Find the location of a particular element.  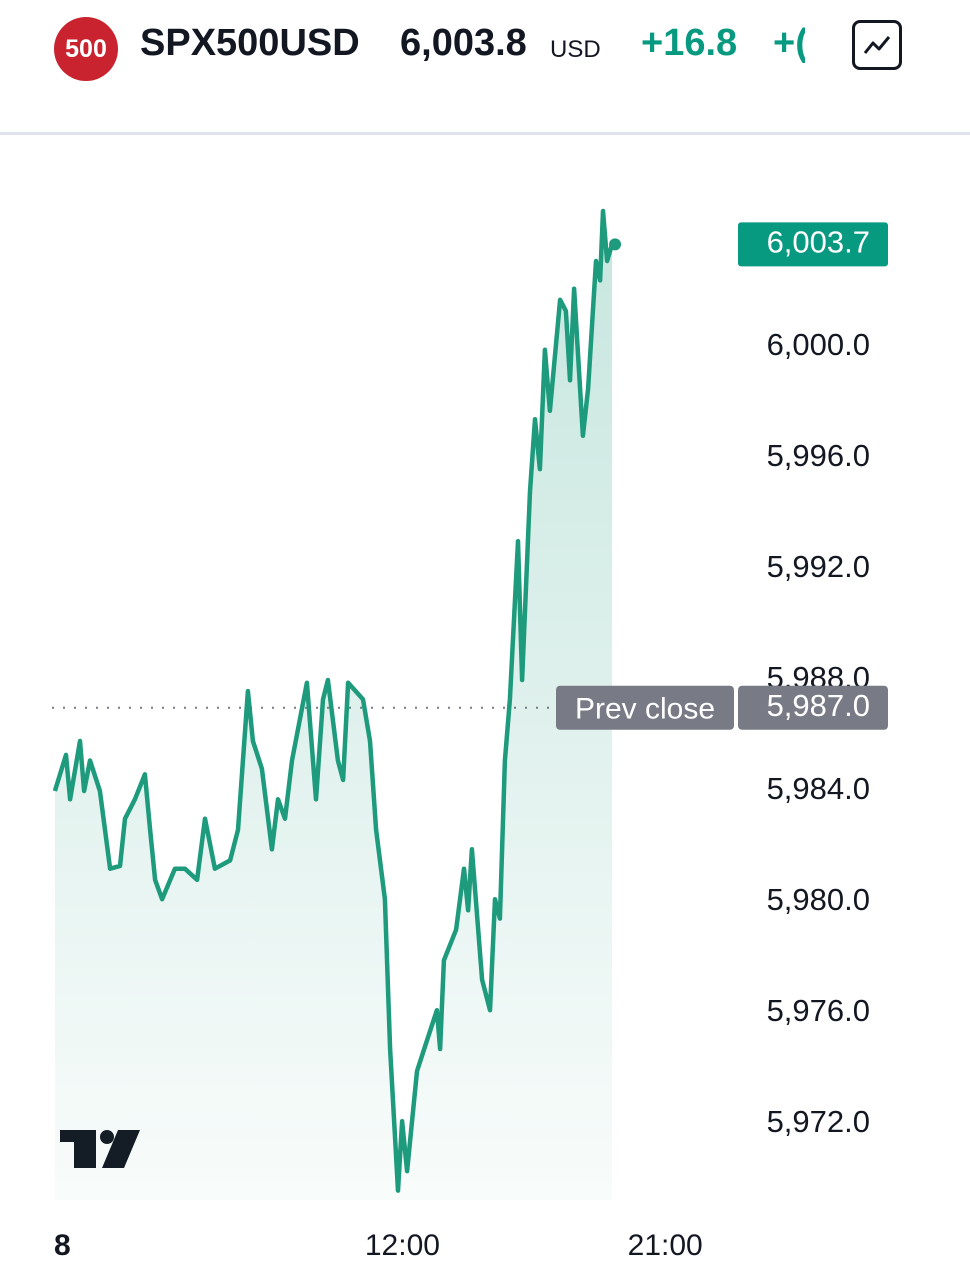

symbol-logo: 500 is located at coordinates (86, 49).